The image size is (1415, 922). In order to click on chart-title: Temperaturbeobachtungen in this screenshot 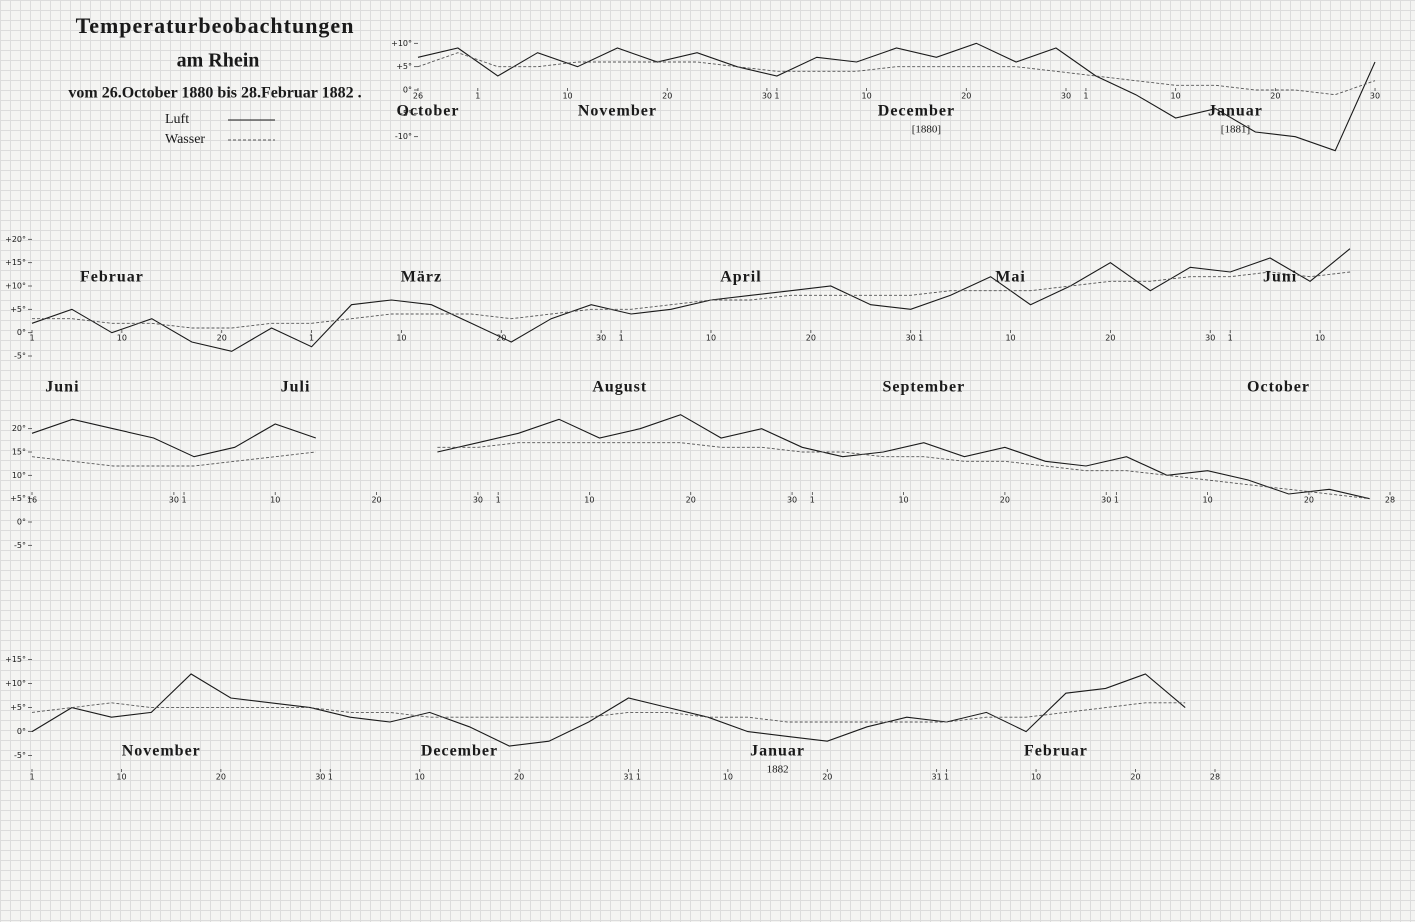, I will do `click(215, 25)`.